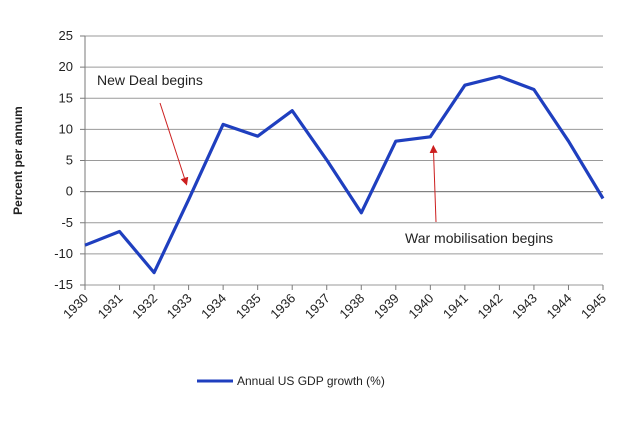  What do you see at coordinates (317, 306) in the screenshot?
I see `x-tick-label: 1937` at bounding box center [317, 306].